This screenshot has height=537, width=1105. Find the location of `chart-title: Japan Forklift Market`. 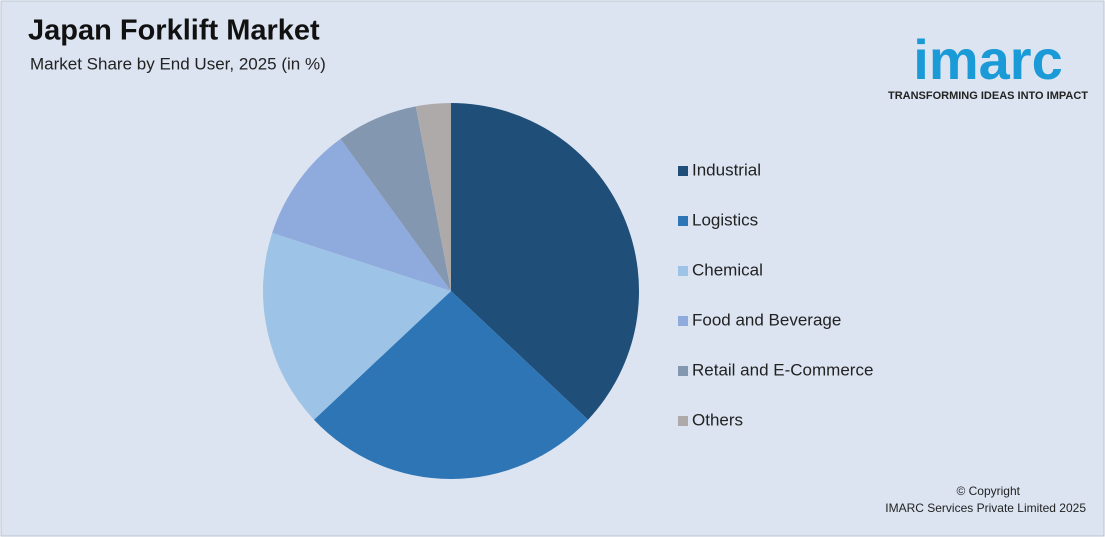

chart-title: Japan Forklift Market is located at coordinates (174, 31).